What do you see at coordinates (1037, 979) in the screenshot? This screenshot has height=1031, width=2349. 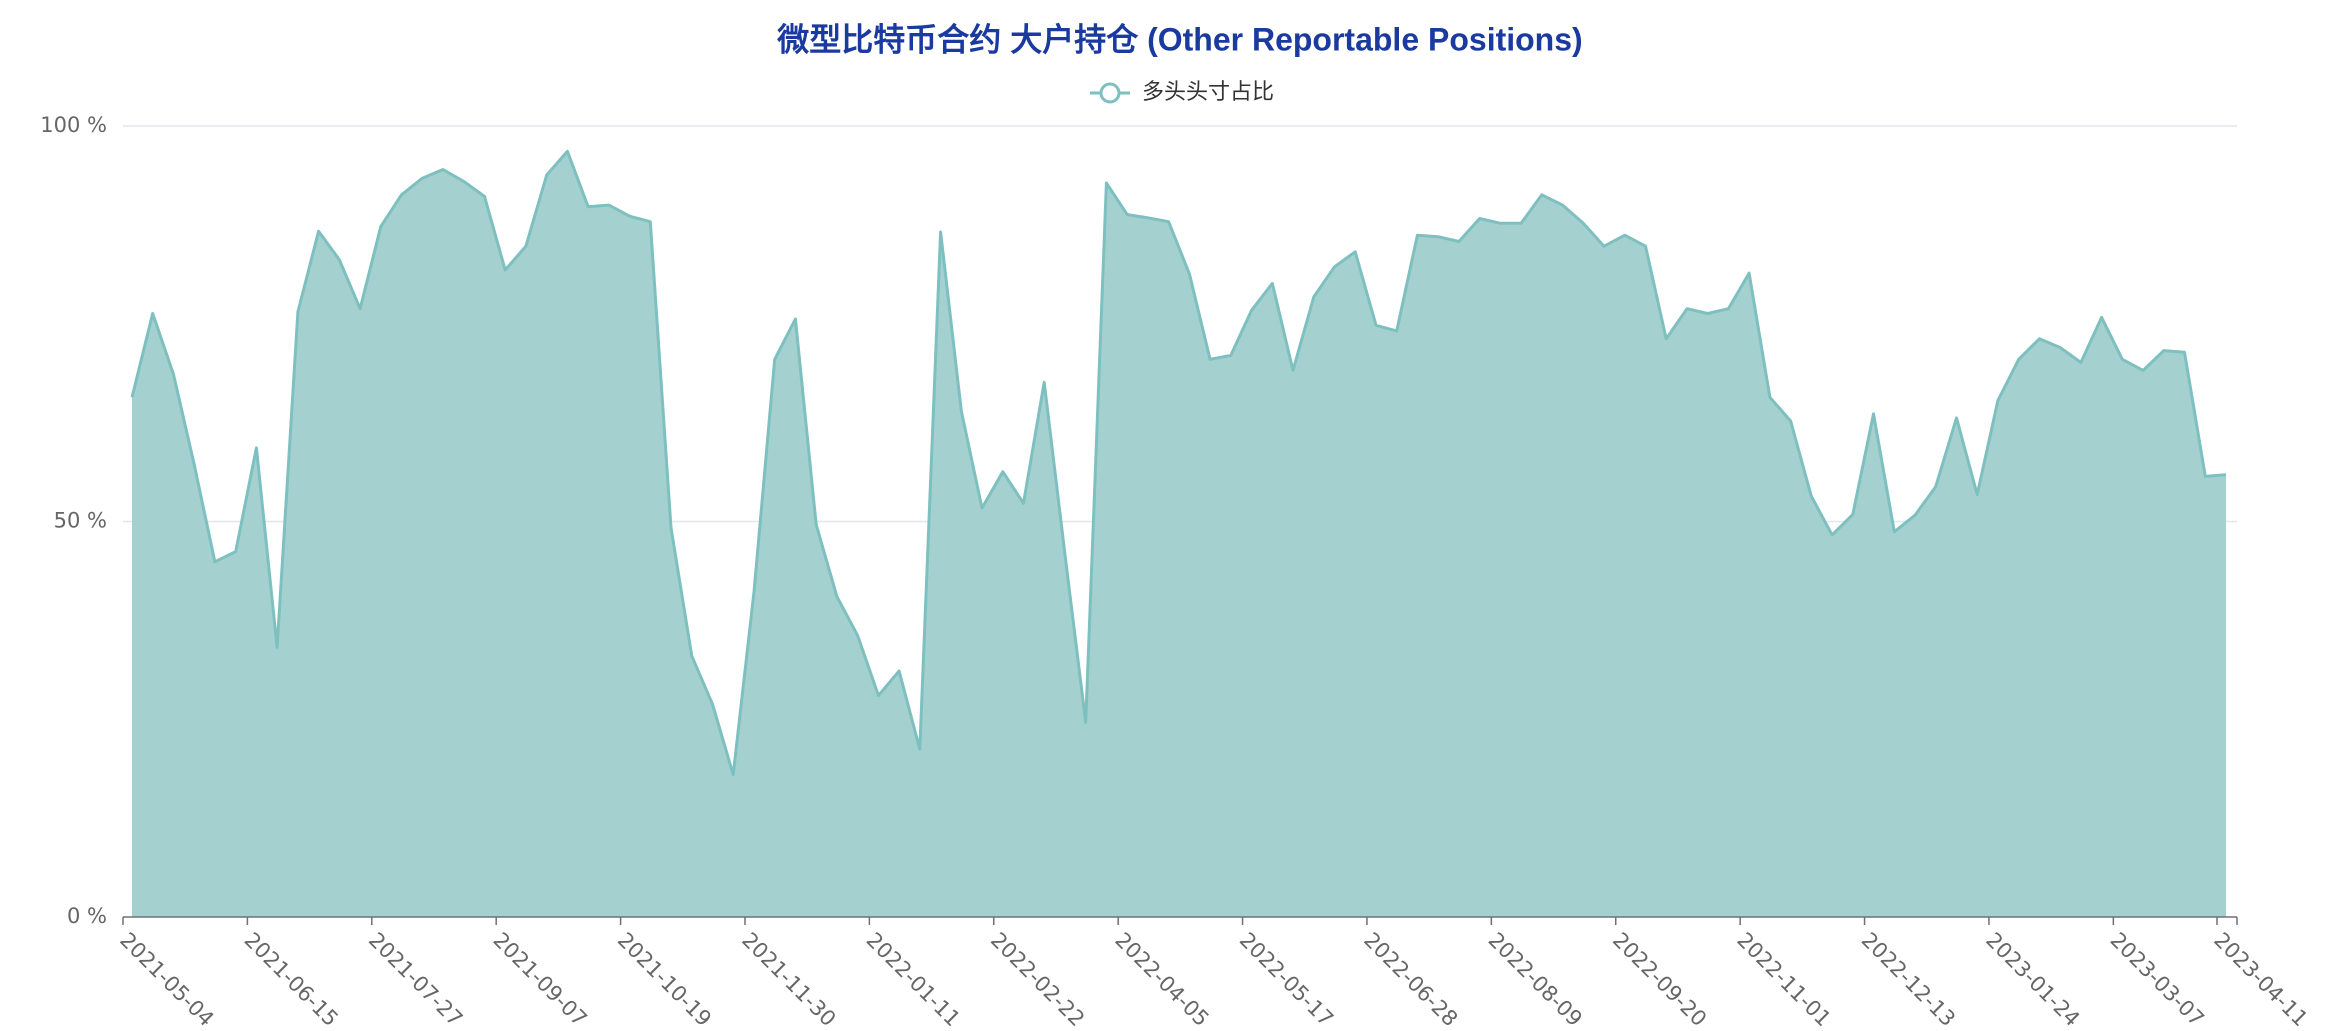 I see `x-tick-label: 2022-02-22` at bounding box center [1037, 979].